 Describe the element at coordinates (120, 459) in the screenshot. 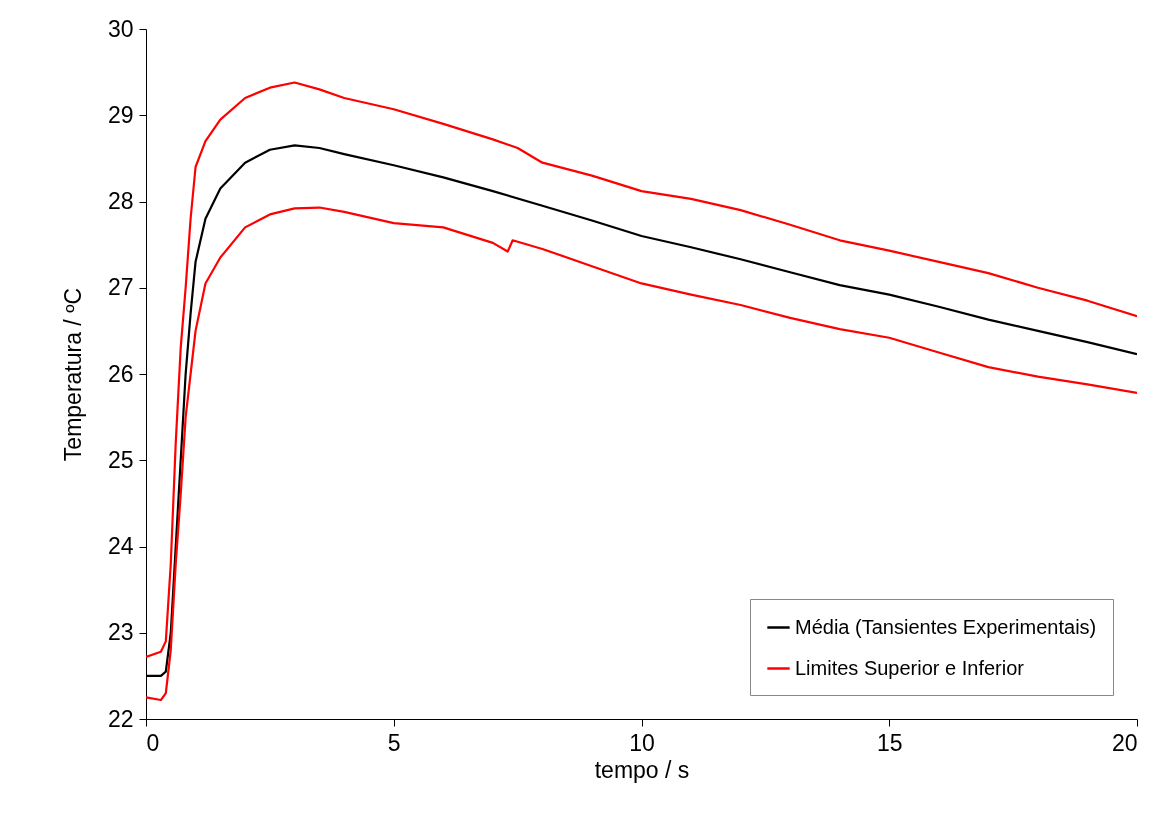

I see `y-tick-label: 25` at that location.